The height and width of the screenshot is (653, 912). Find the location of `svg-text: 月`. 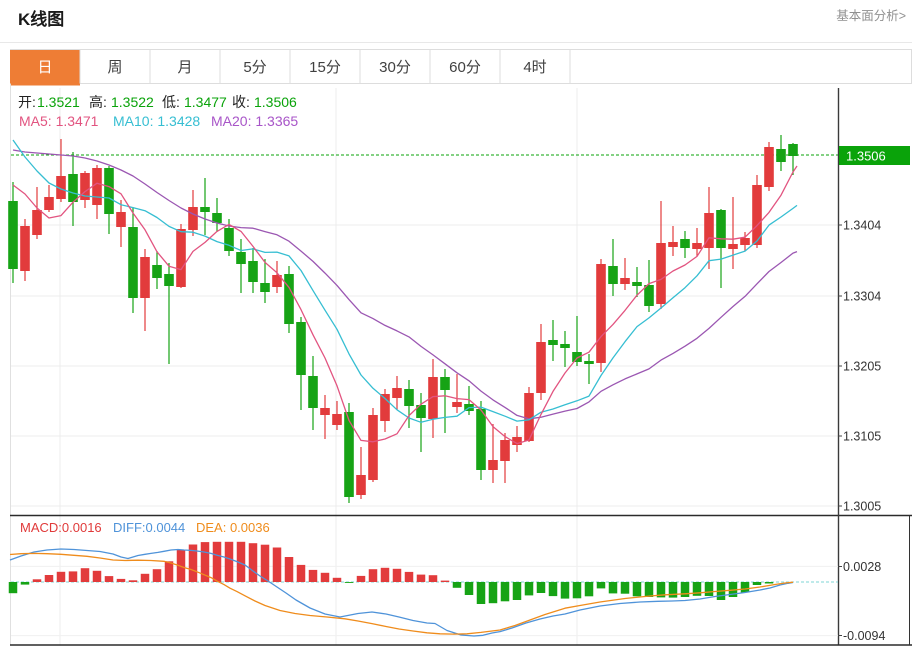

svg-text: 月 is located at coordinates (184, 67).